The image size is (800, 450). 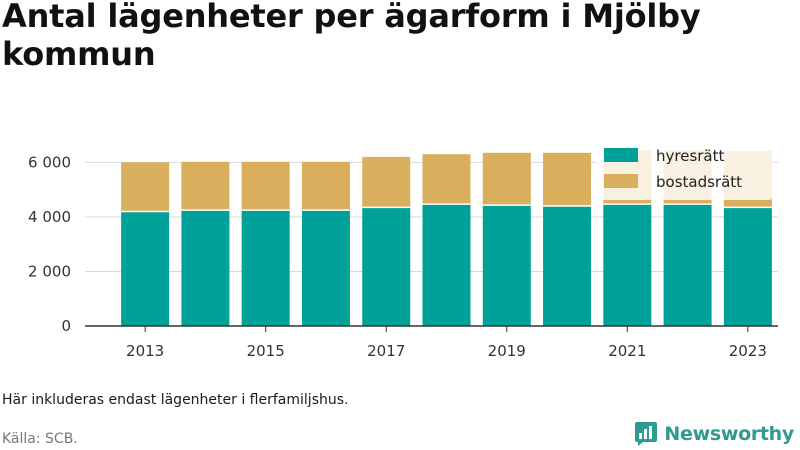 I want to click on y-tick-label: 2 000, so click(x=49, y=271).